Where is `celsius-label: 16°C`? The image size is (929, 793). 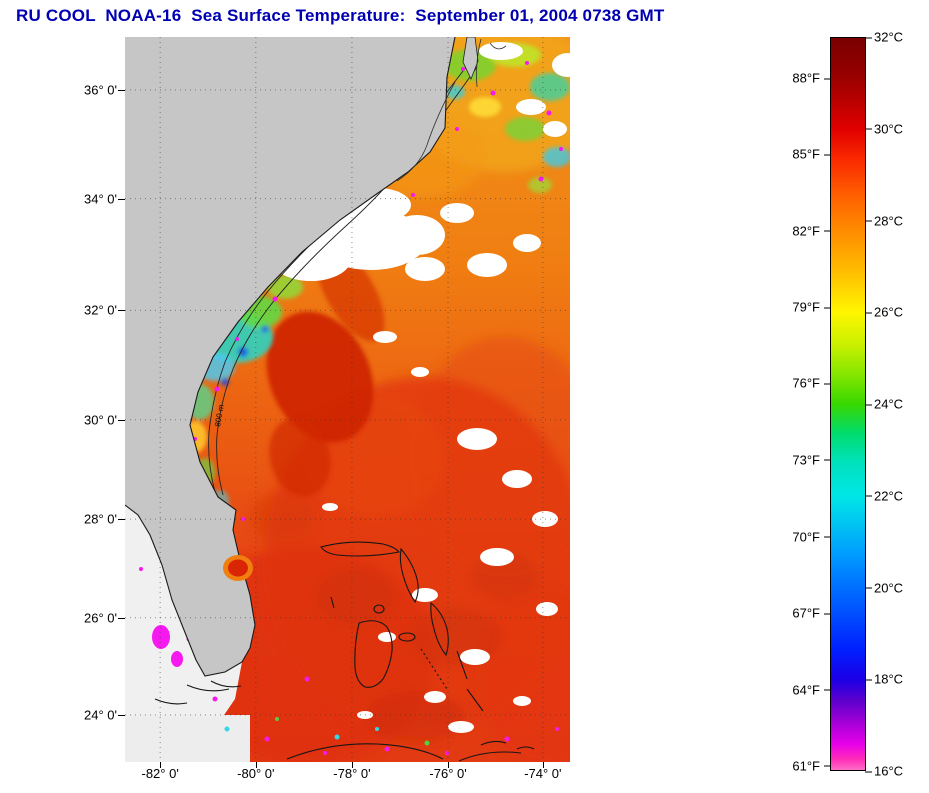 celsius-label: 16°C is located at coordinates (884, 771).